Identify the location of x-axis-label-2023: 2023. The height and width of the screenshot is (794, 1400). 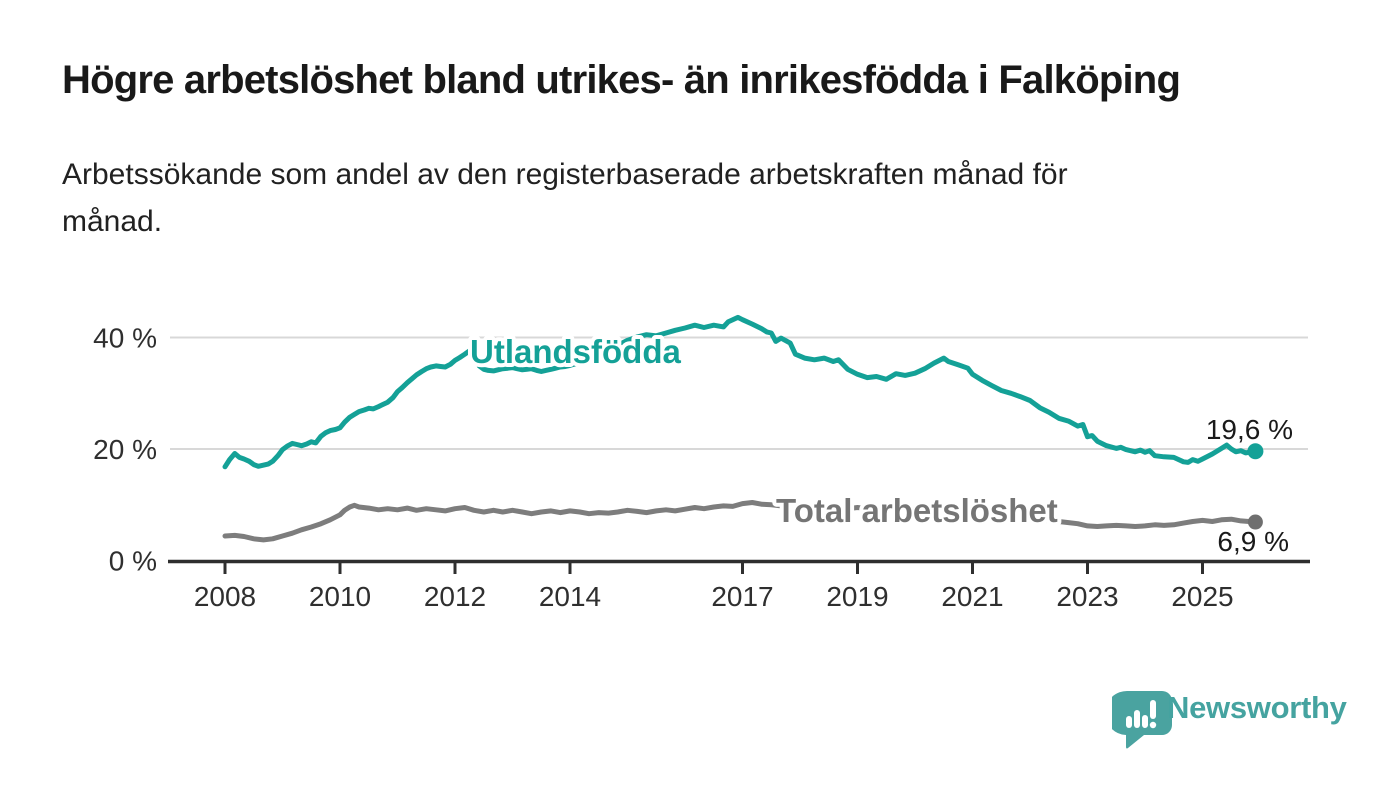
(1087, 596).